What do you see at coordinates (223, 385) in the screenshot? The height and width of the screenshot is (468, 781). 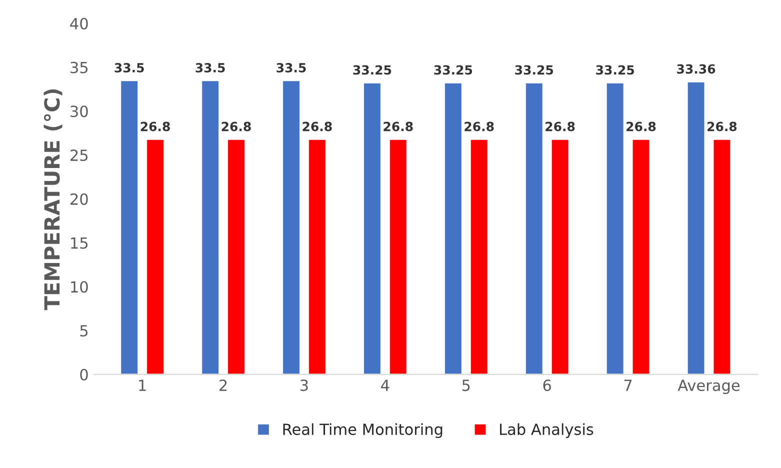 I see `x-tick-label: 2` at bounding box center [223, 385].